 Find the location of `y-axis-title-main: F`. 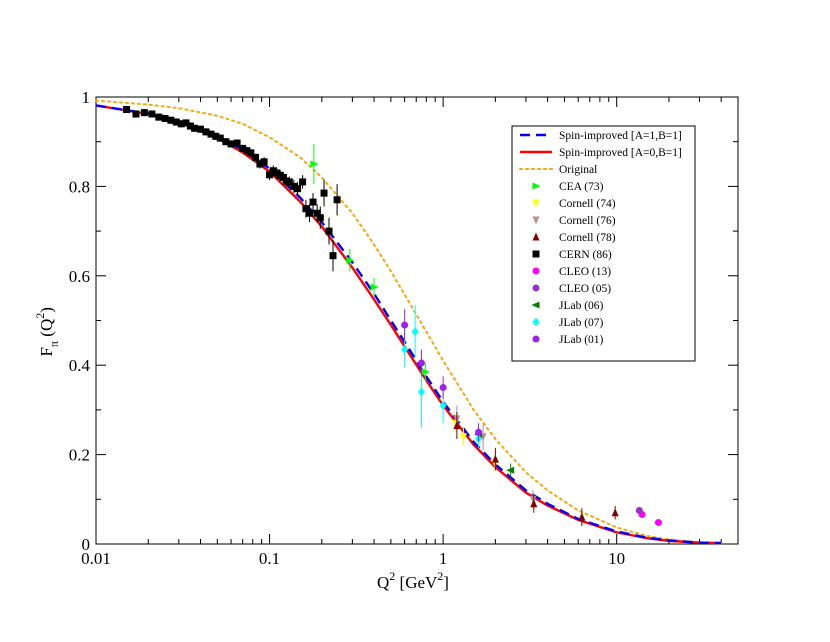

y-axis-title-main: F is located at coordinates (46, 351).